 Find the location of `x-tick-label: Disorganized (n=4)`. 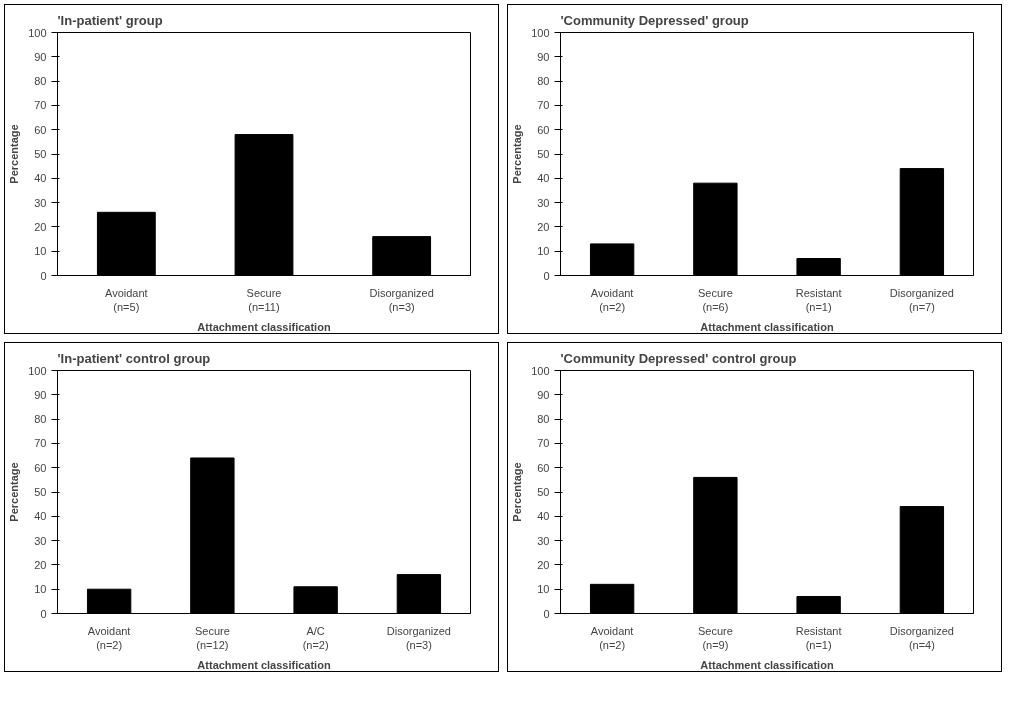

x-tick-label: Disorganized (n=4) is located at coordinates (921, 637).